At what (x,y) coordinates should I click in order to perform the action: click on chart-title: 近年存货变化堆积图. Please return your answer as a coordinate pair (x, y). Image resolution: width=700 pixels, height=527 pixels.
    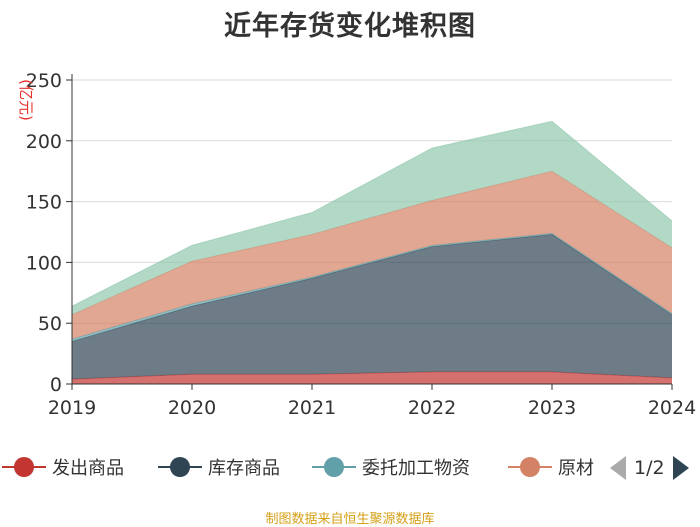
    Looking at the image, I should click on (350, 26).